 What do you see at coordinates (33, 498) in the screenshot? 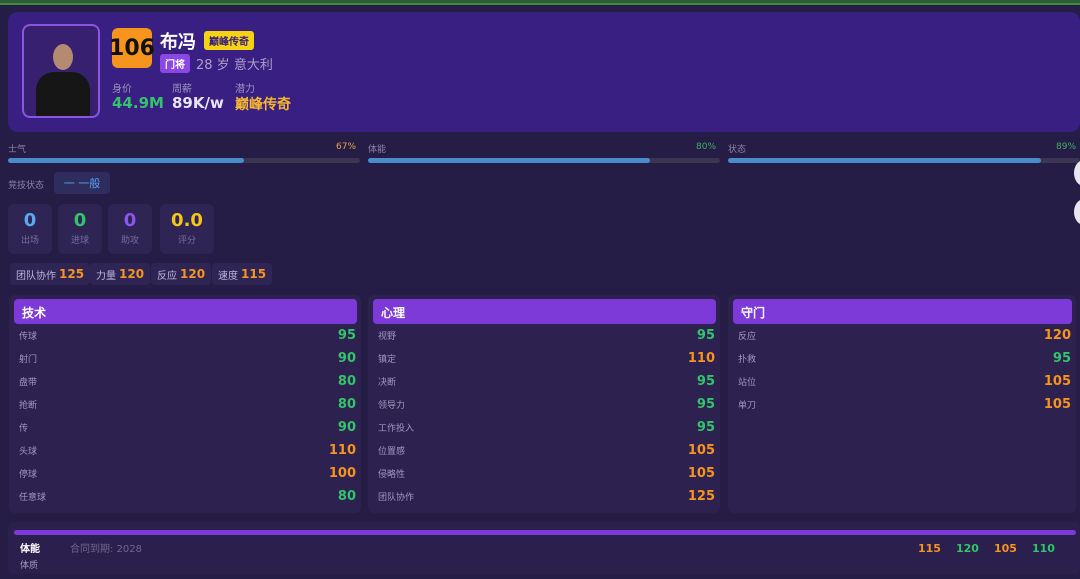
I see `attribute-label: 任意球` at bounding box center [33, 498].